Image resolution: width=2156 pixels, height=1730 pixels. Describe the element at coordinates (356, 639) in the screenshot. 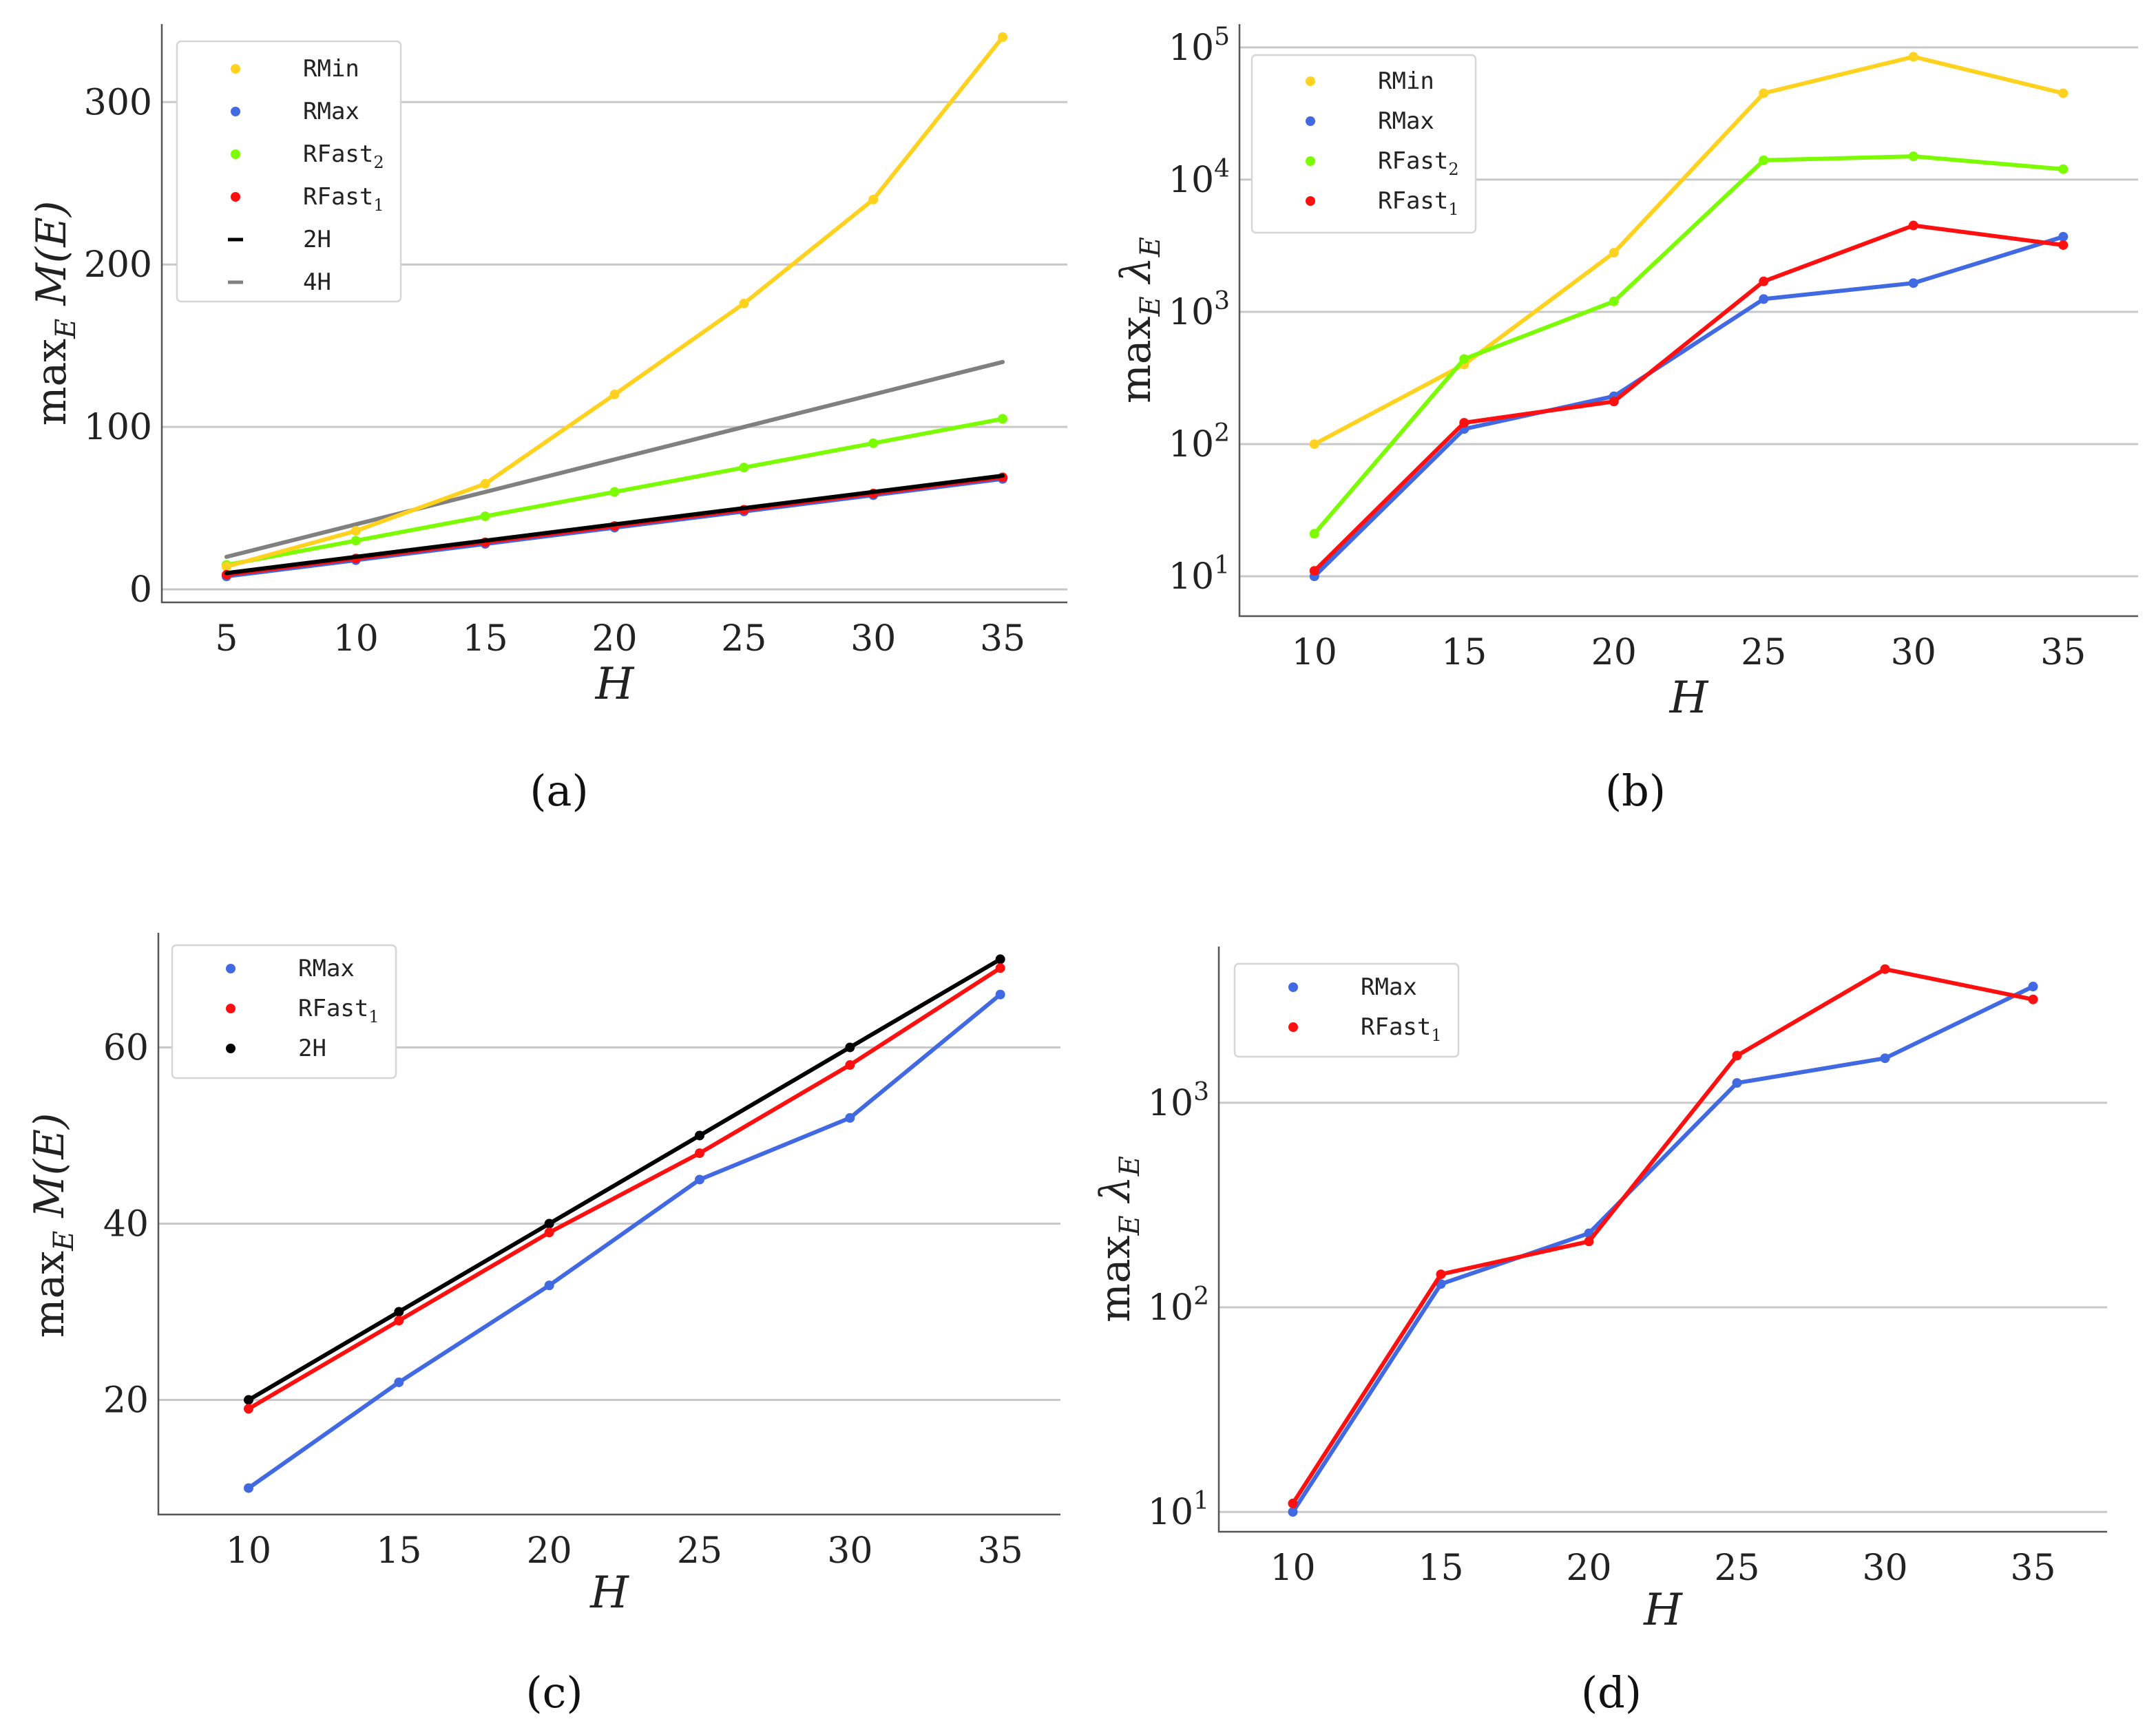

I see `x-tick-label: 10` at that location.